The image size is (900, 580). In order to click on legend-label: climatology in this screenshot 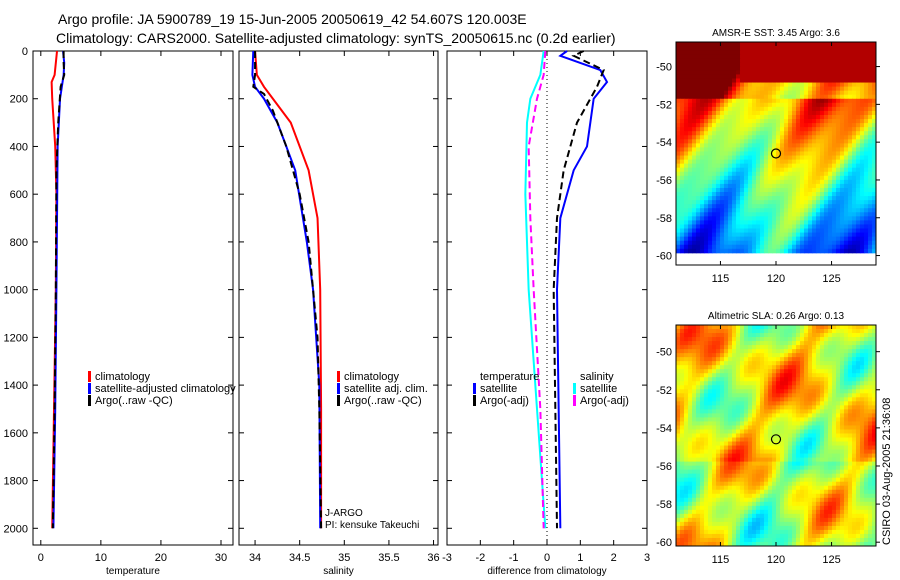, I will do `click(123, 377)`.